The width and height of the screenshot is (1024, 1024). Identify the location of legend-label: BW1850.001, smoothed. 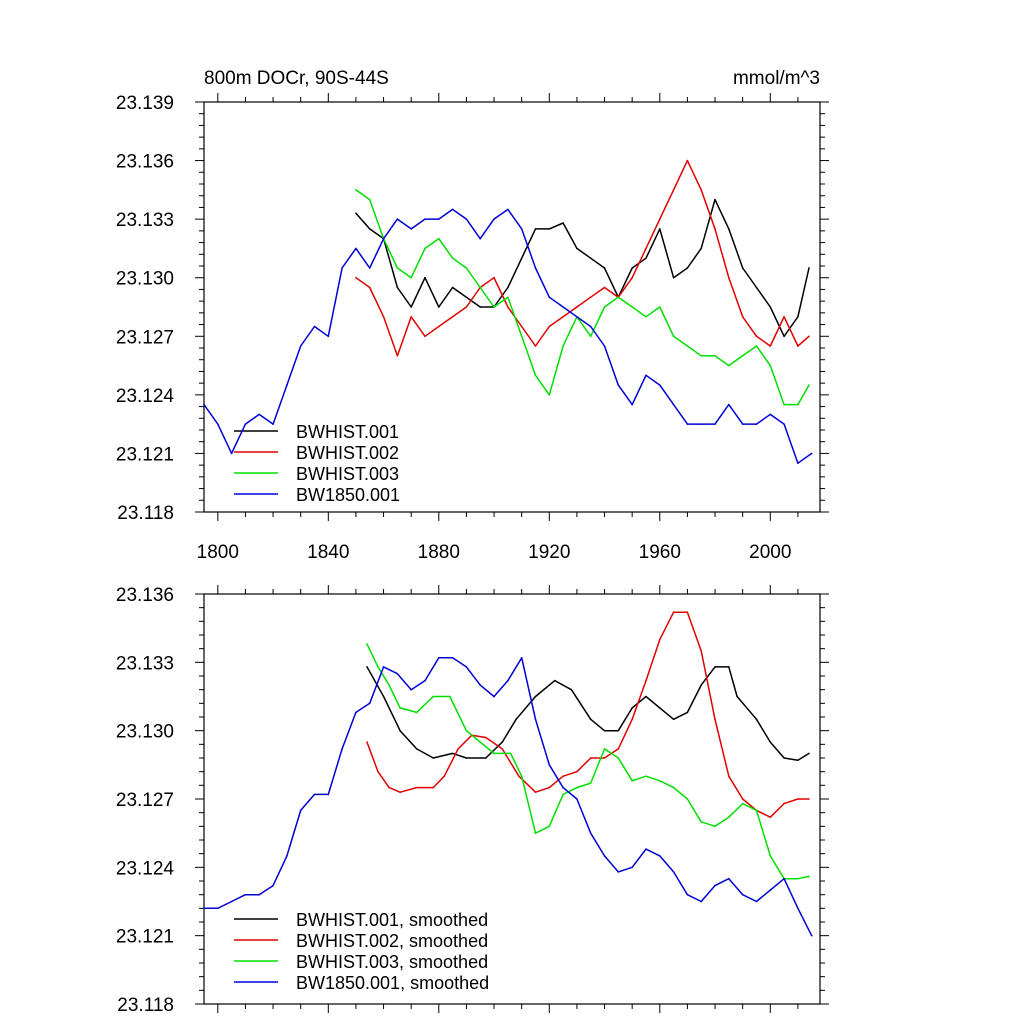
(392, 983).